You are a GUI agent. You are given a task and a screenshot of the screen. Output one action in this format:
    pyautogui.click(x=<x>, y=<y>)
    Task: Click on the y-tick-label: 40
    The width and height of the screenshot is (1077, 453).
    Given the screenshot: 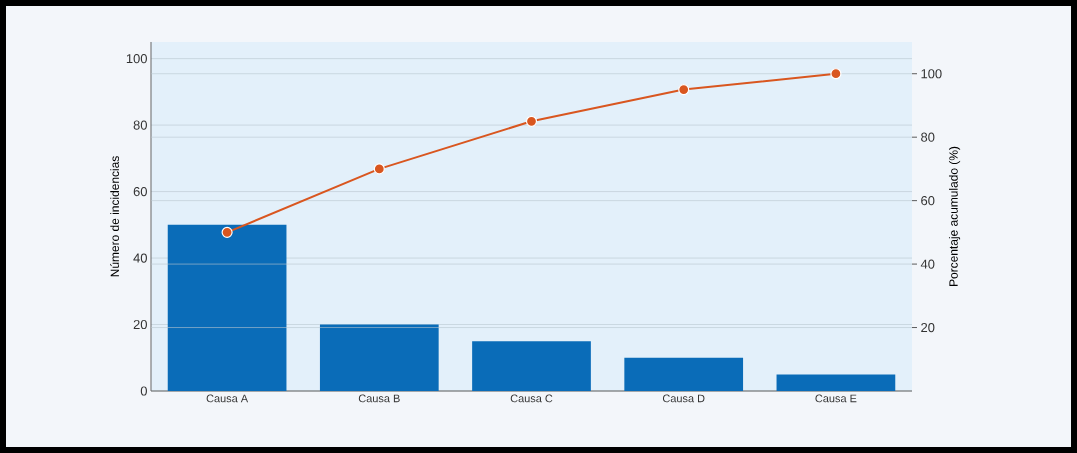 What is the action you would take?
    pyautogui.click(x=140, y=258)
    